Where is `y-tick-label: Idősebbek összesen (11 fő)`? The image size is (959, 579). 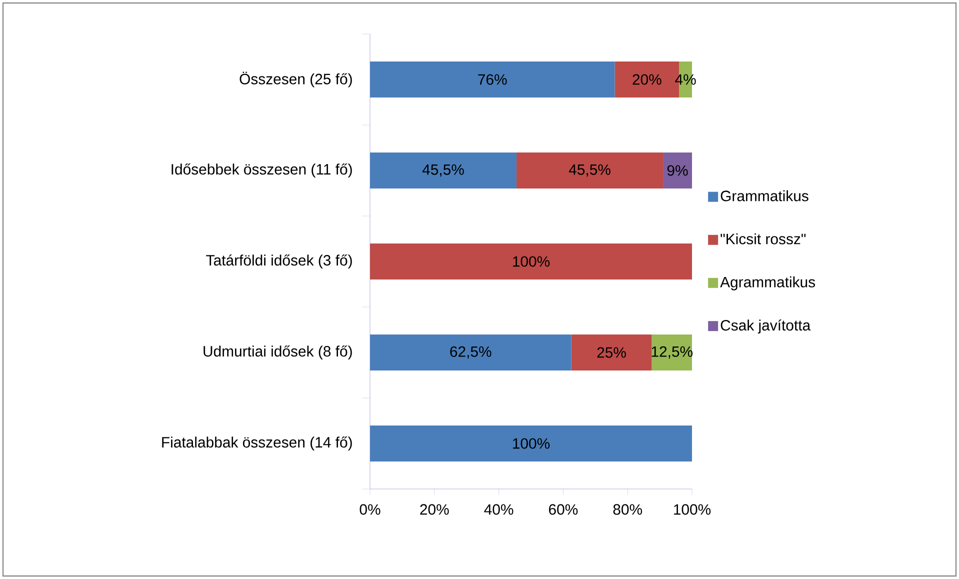 y-tick-label: Idősebbek összesen (11 fő) is located at coordinates (262, 170).